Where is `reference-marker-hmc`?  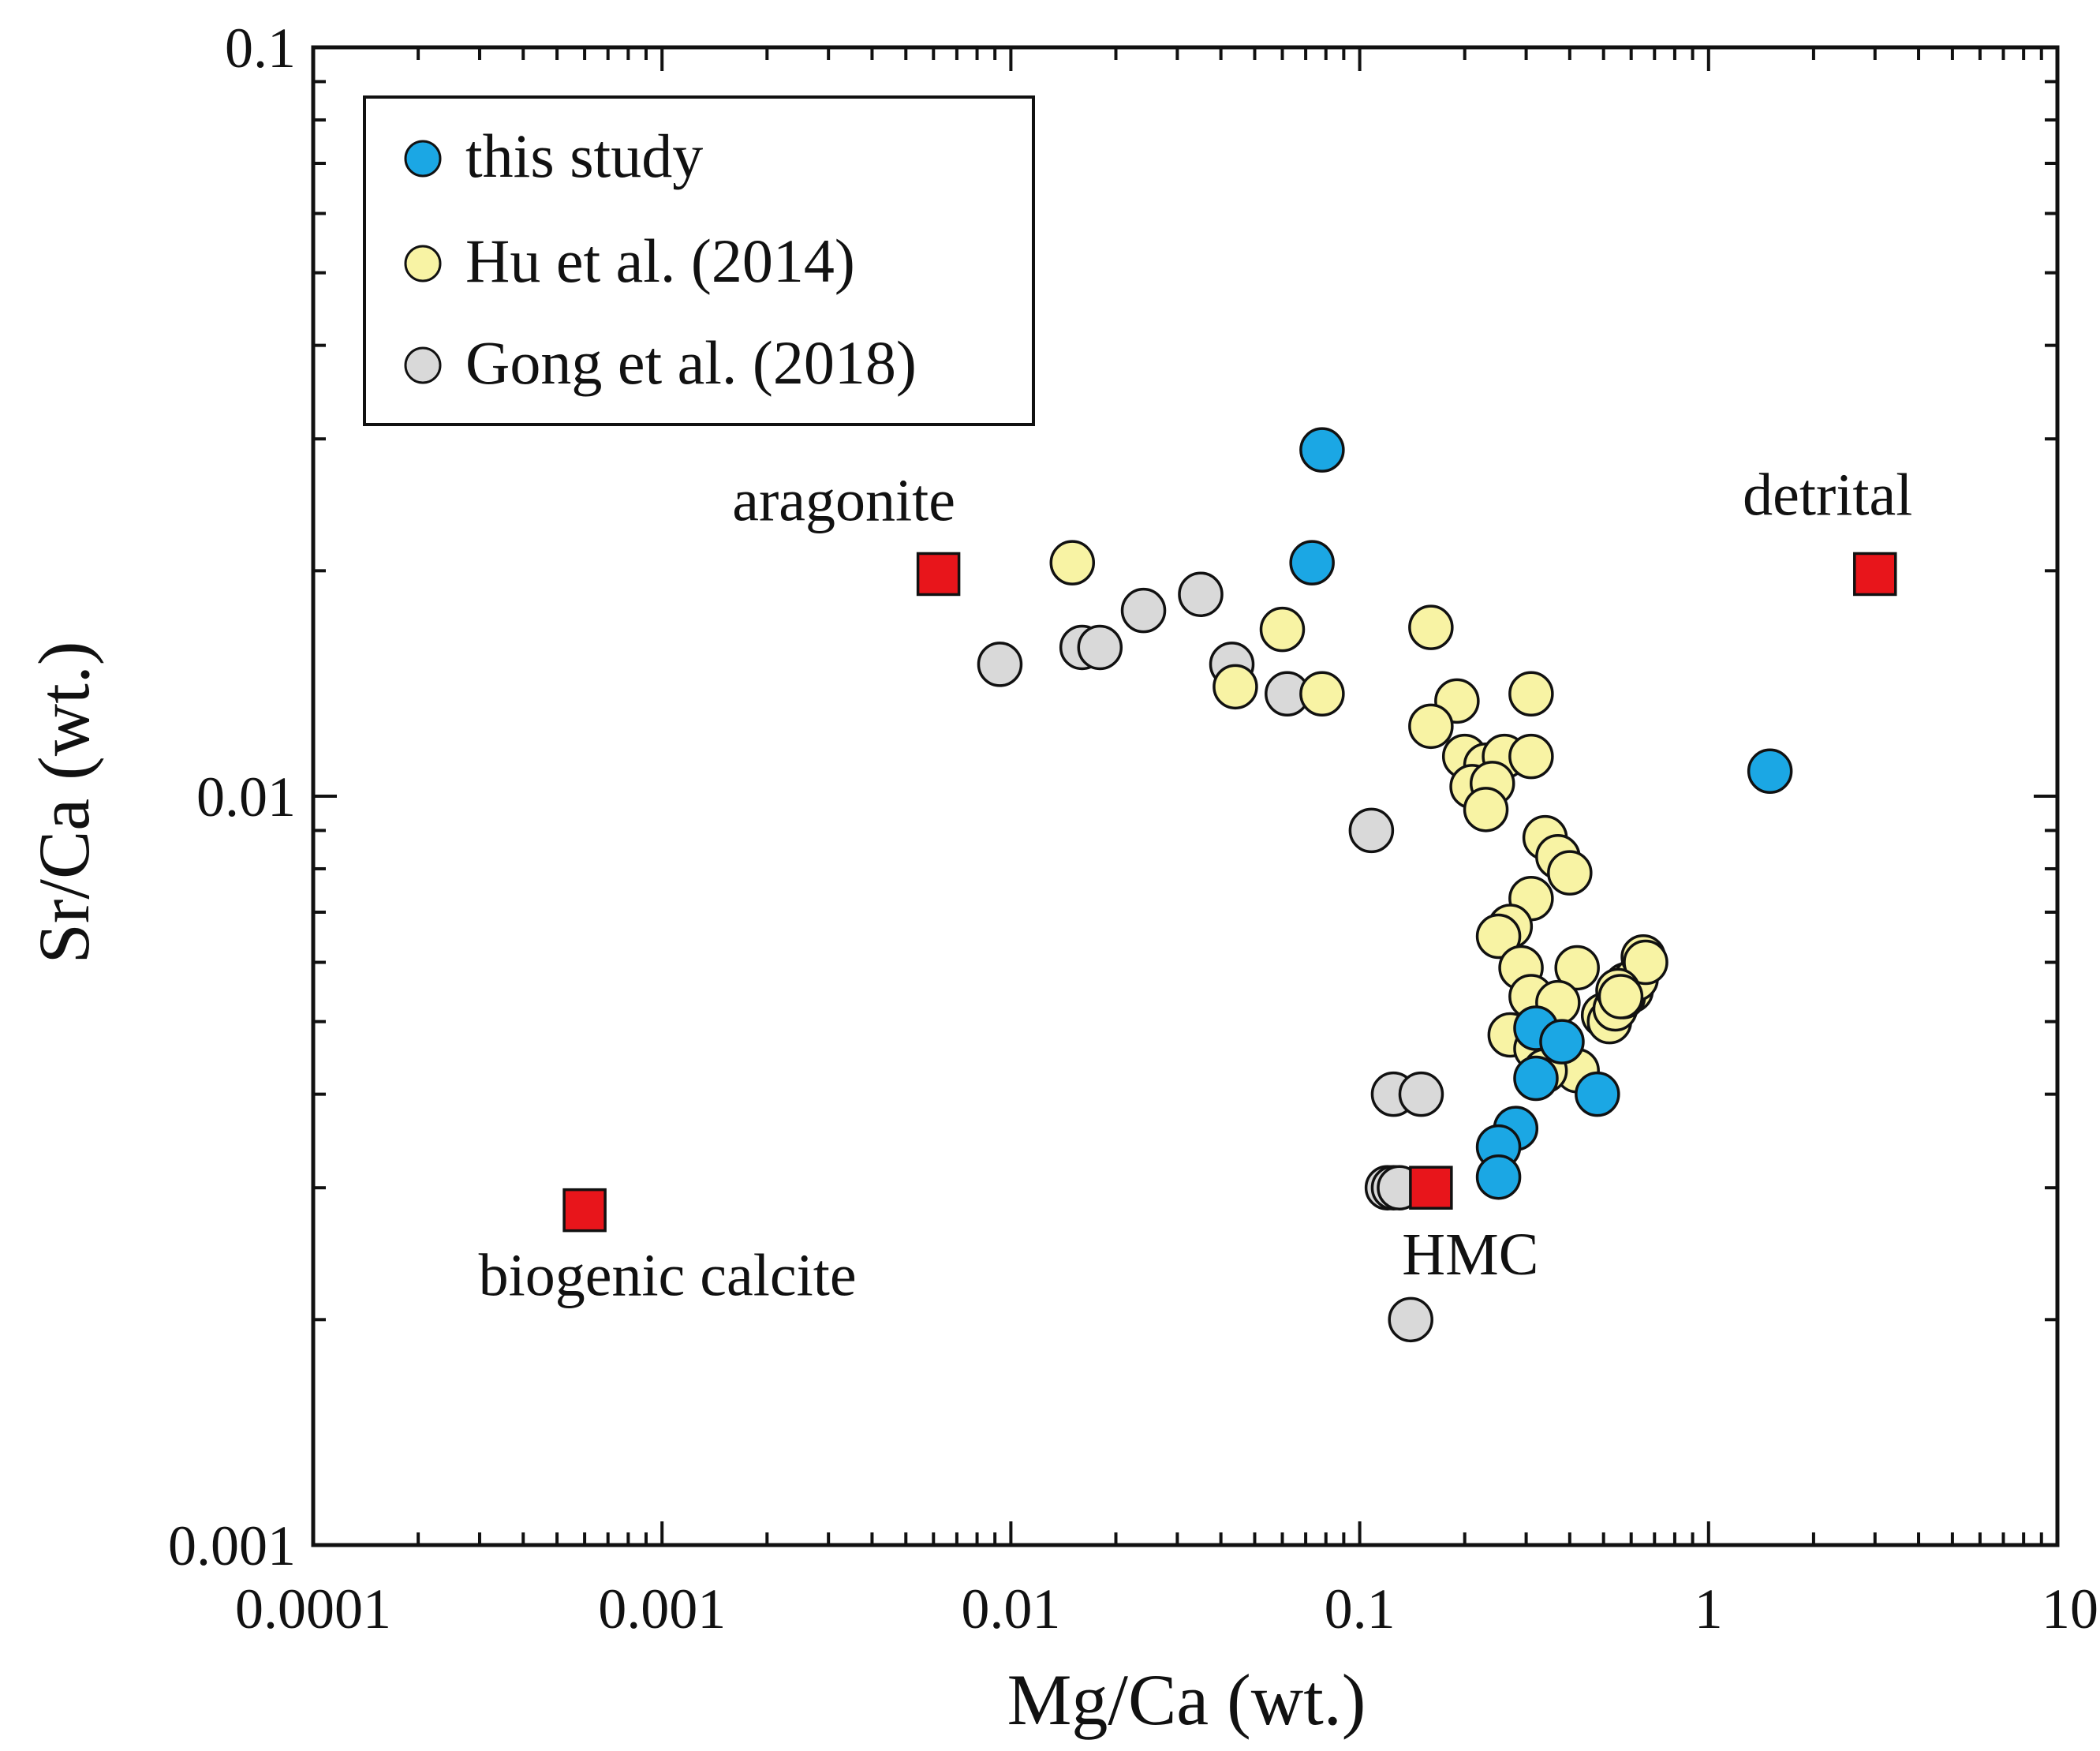
reference-marker-hmc is located at coordinates (1431, 1187).